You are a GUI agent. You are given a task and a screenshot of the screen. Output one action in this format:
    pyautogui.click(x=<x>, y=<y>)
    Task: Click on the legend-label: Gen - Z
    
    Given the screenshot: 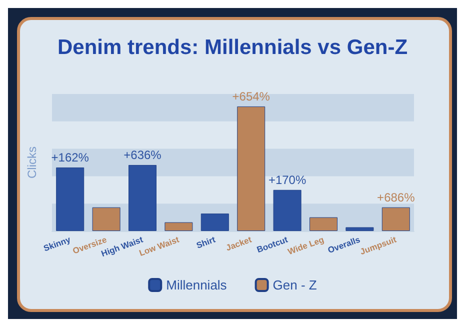 What is the action you would take?
    pyautogui.click(x=294, y=285)
    